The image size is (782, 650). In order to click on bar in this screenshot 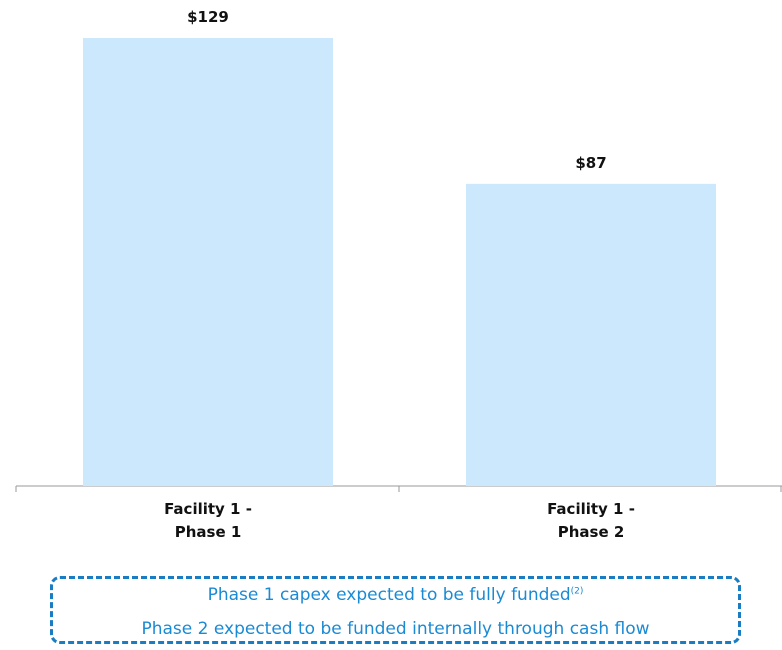, I will do `click(591, 334)`.